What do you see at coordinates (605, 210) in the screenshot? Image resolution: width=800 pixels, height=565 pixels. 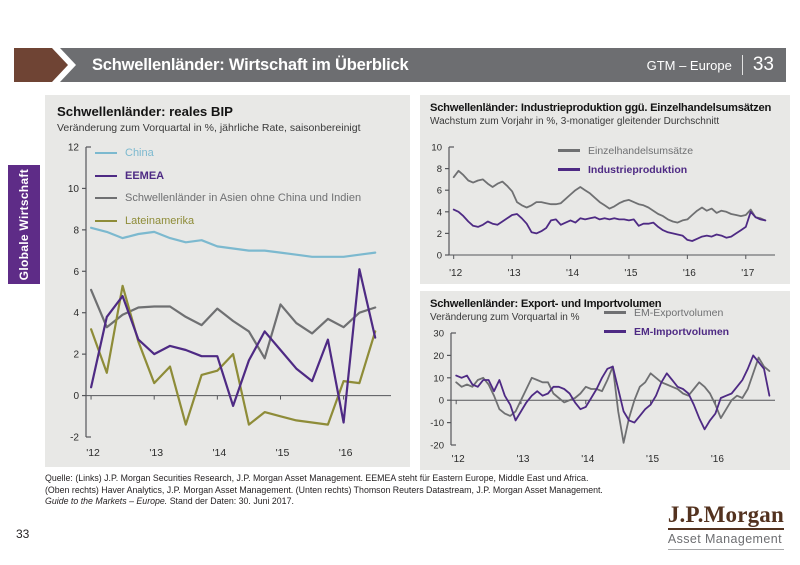 I see `industrieproduktion-line-chart: 0 2 4 6 8 10 '12 '13 '14 '15 '16 '17` at bounding box center [605, 210].